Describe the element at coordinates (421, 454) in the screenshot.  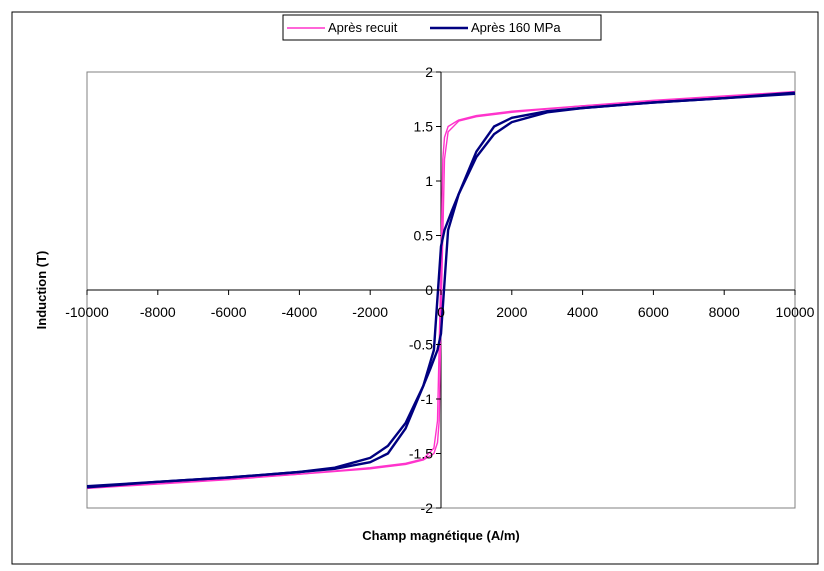
I see `y-tick-label: -1.5` at that location.